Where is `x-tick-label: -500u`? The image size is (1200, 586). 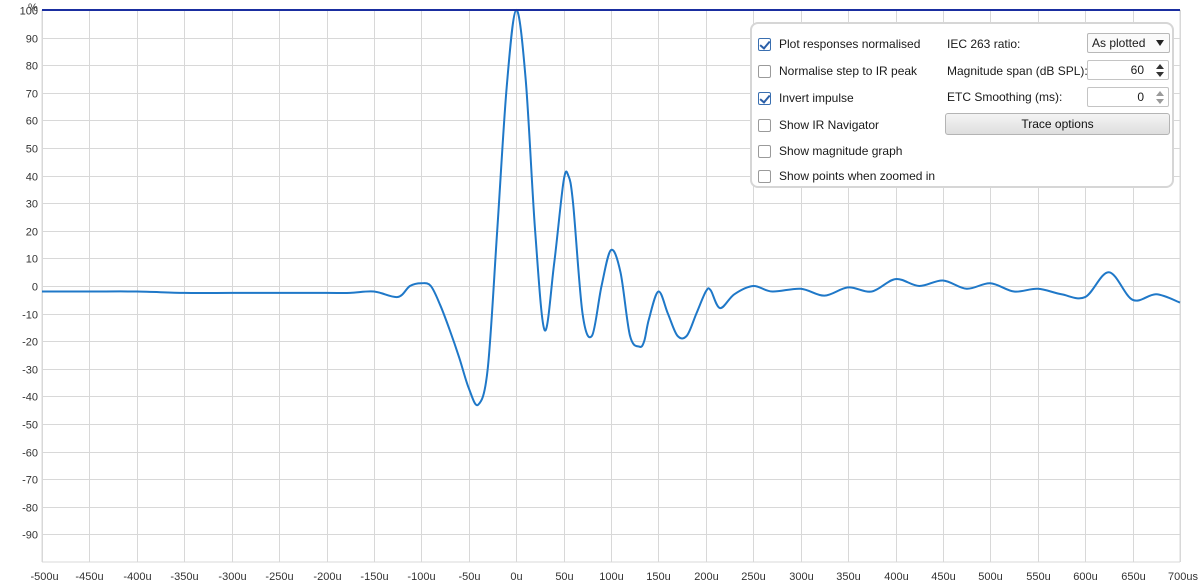
x-tick-label: -500u is located at coordinates (45, 577).